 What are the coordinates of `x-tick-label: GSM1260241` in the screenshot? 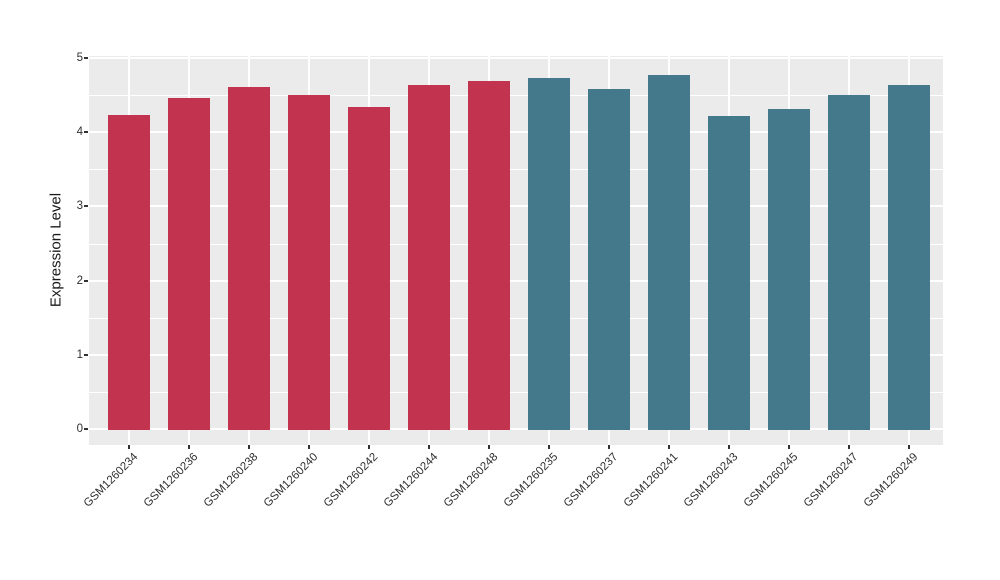 It's located at (651, 480).